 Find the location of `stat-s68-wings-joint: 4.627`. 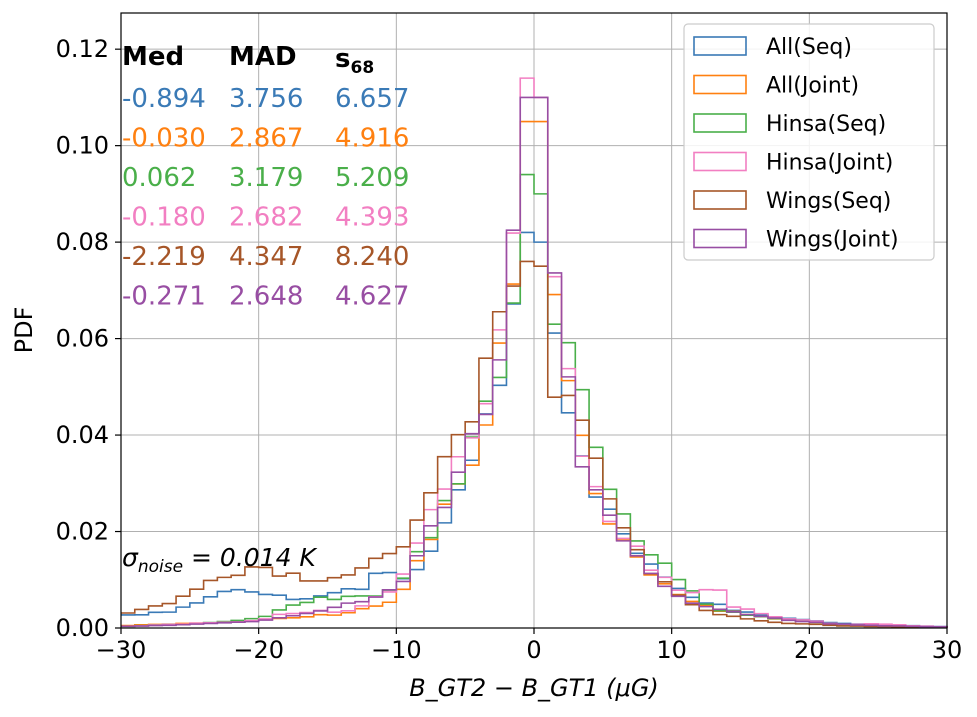

stat-s68-wings-joint: 4.627 is located at coordinates (372, 297).